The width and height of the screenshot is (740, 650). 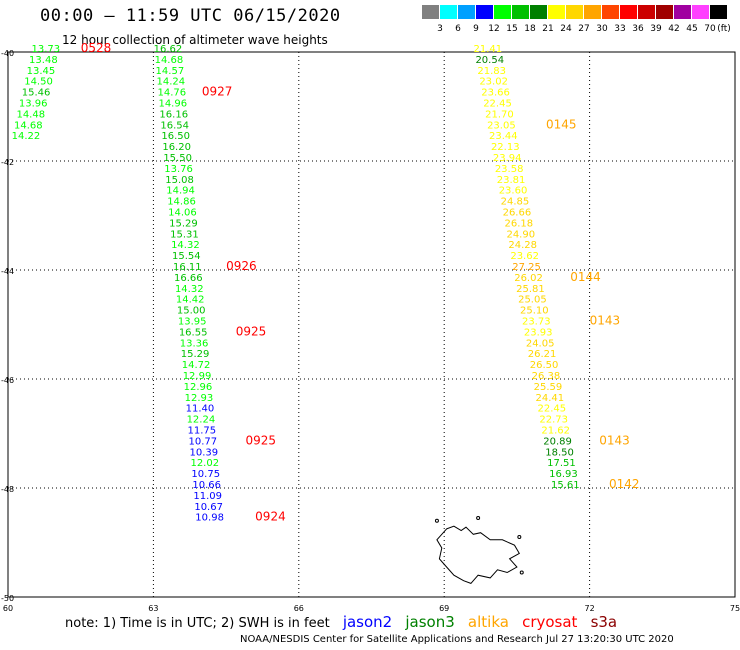 What do you see at coordinates (476, 29) in the screenshot?
I see `legend-tick: 9` at bounding box center [476, 29].